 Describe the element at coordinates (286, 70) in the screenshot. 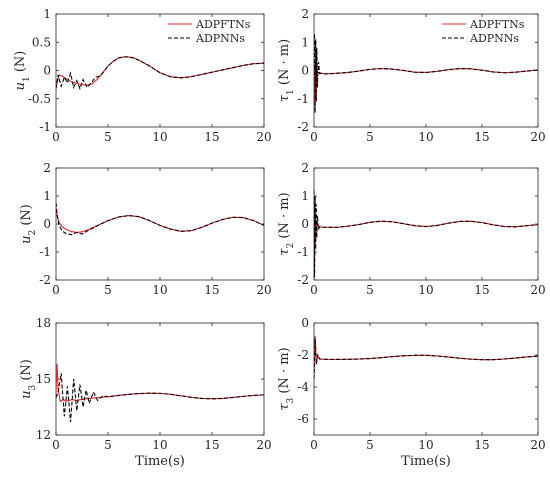

I see `y-axis-label: τ1 (N · m)` at that location.